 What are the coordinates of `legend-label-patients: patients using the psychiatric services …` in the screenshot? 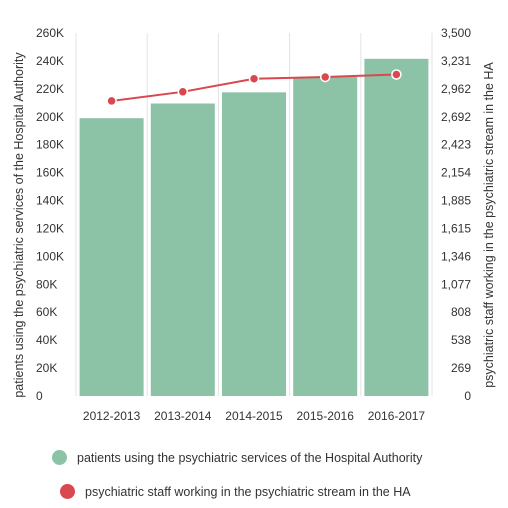 It's located at (250, 457).